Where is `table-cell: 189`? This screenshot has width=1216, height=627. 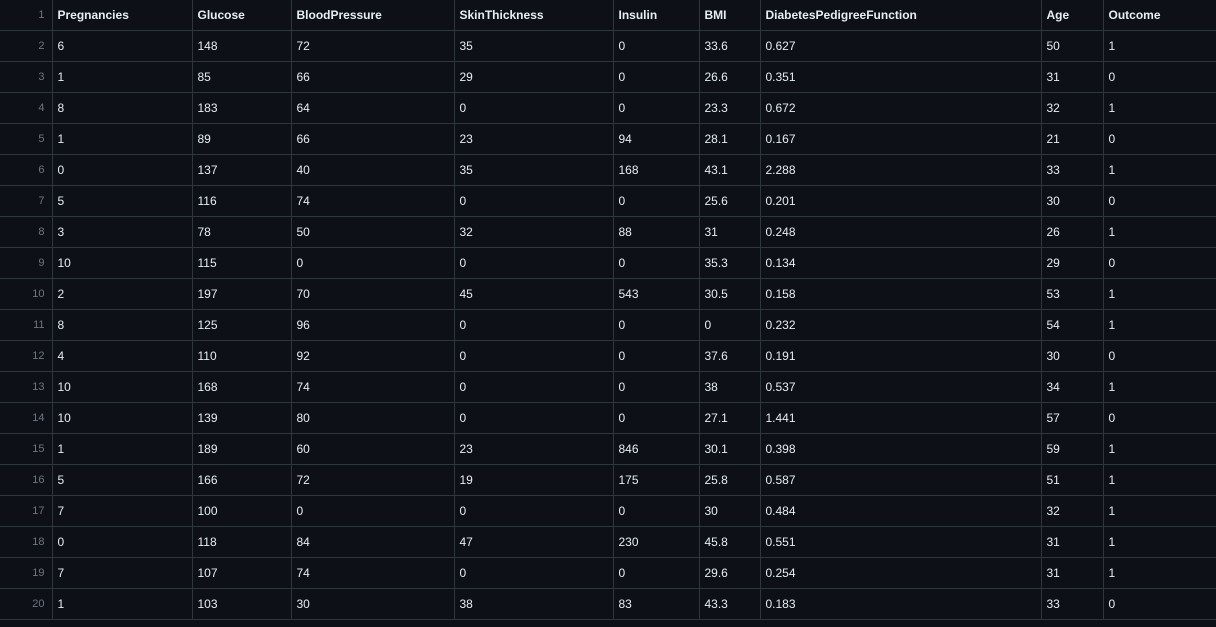
table-cell: 189 is located at coordinates (242, 449).